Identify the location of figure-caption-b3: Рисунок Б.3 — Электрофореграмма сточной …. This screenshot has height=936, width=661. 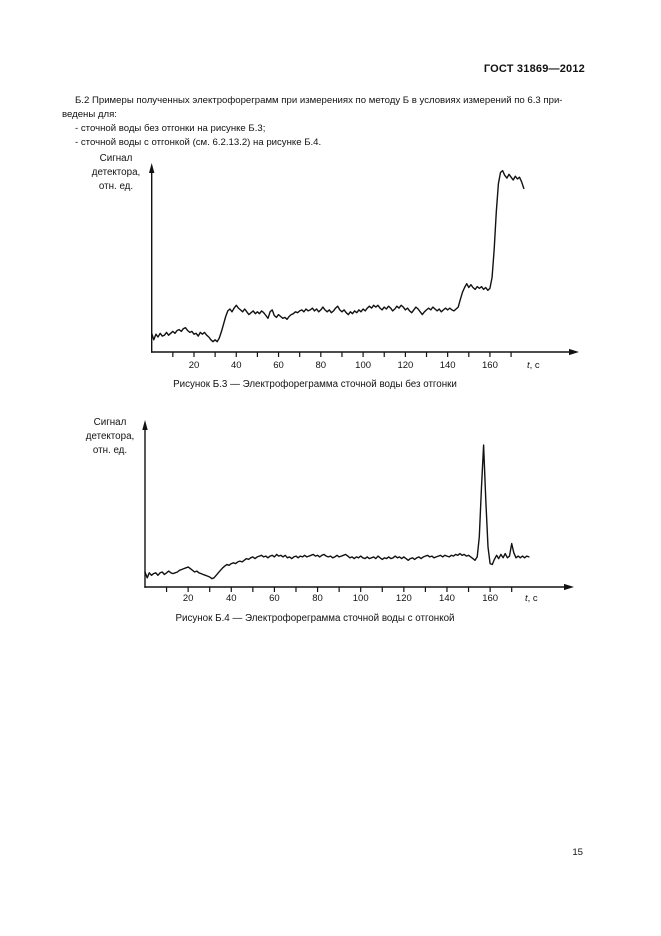
(315, 384).